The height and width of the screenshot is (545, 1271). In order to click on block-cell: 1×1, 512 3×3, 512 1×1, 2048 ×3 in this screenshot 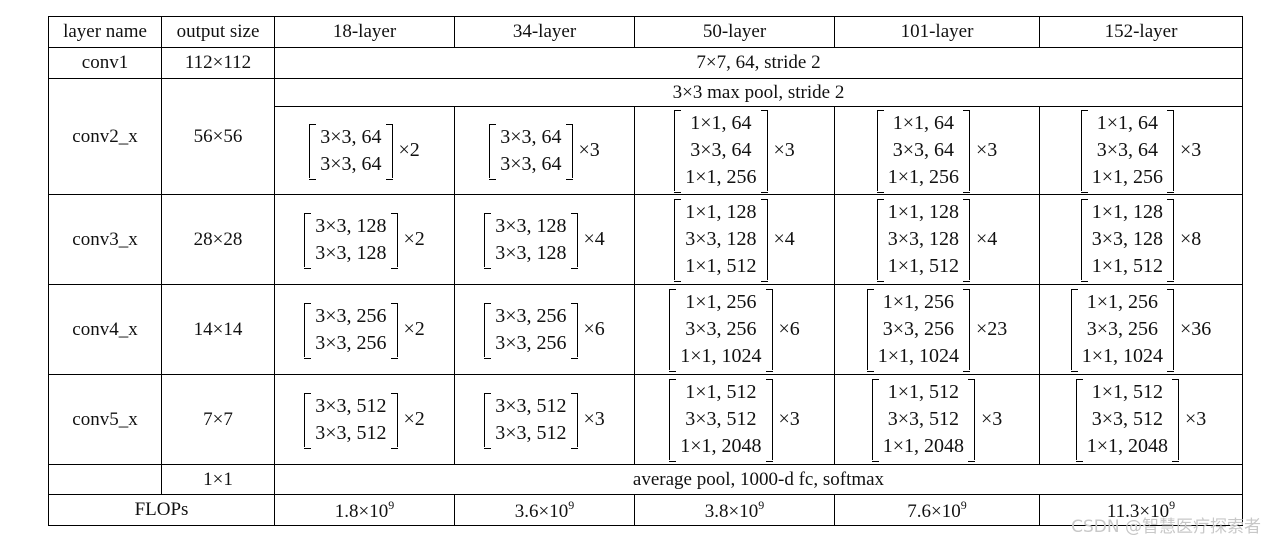, I will do `click(734, 419)`.